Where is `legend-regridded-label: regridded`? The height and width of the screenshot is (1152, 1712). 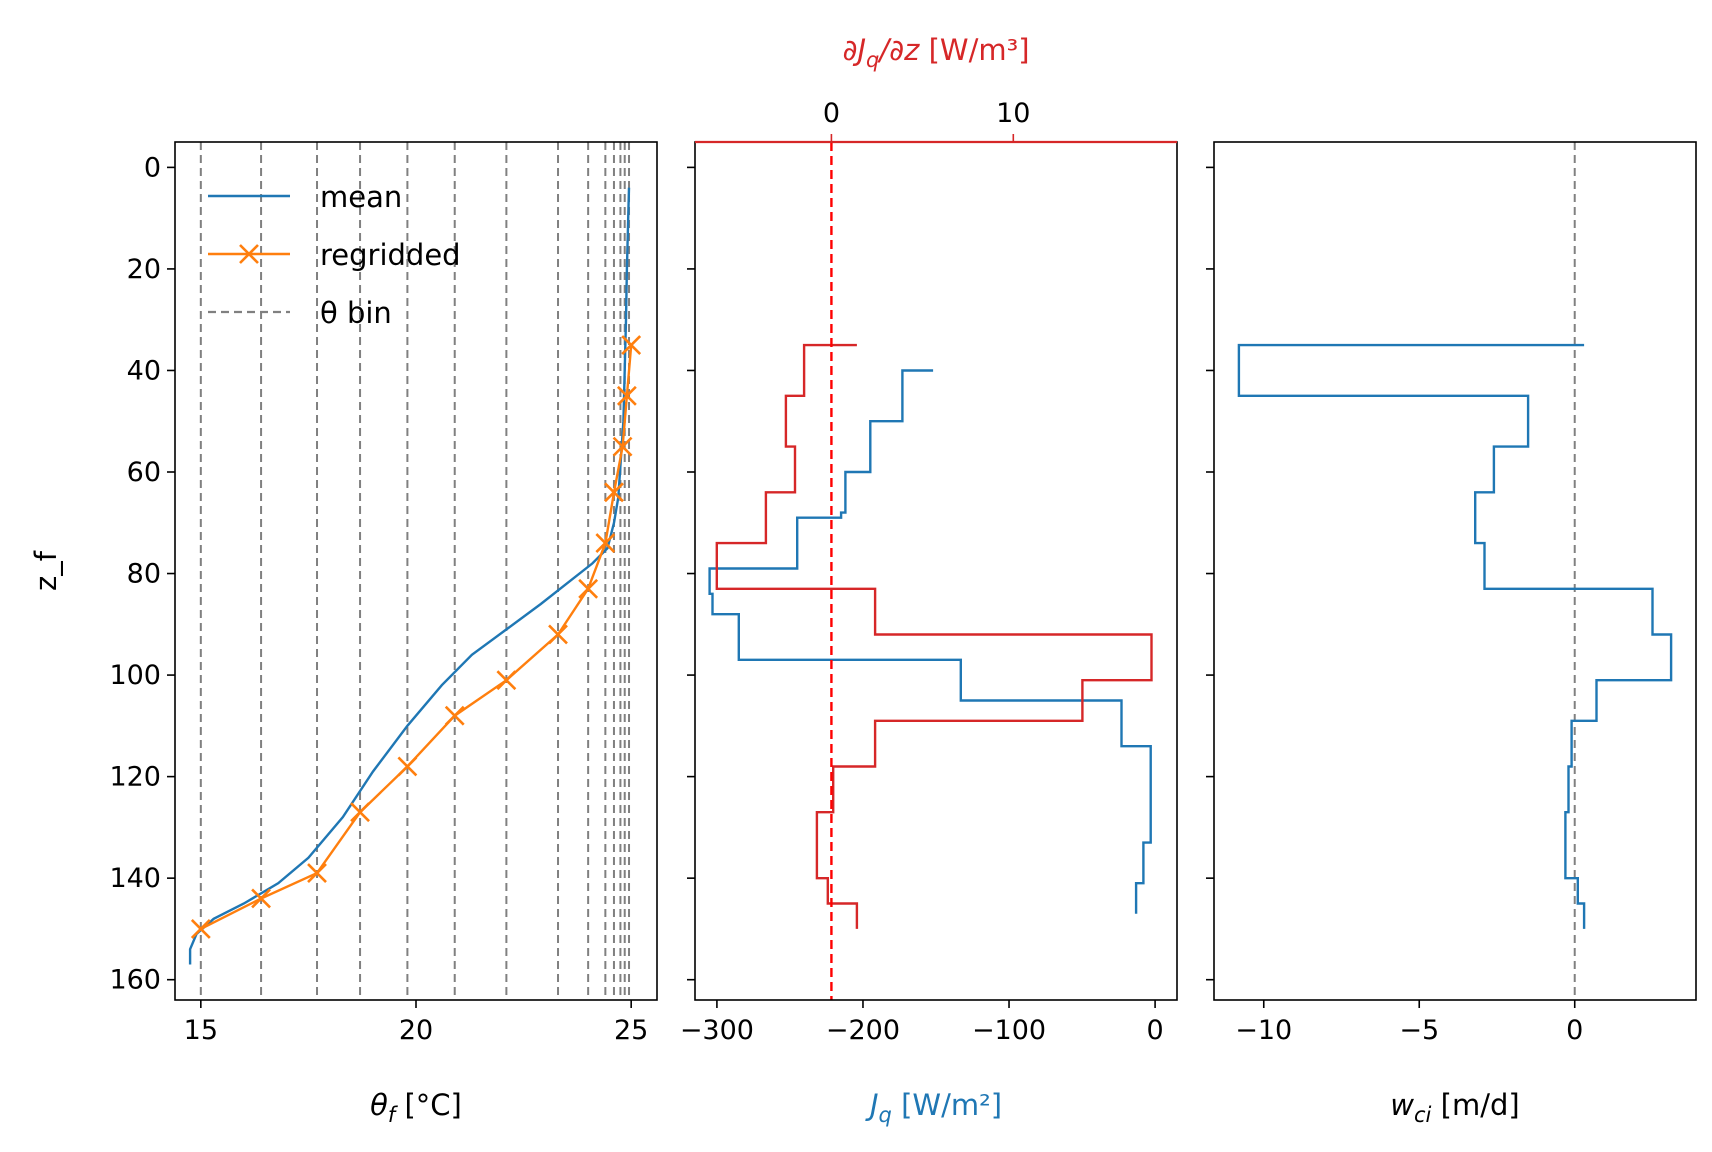
legend-regridded-label: regridded is located at coordinates (390, 255).